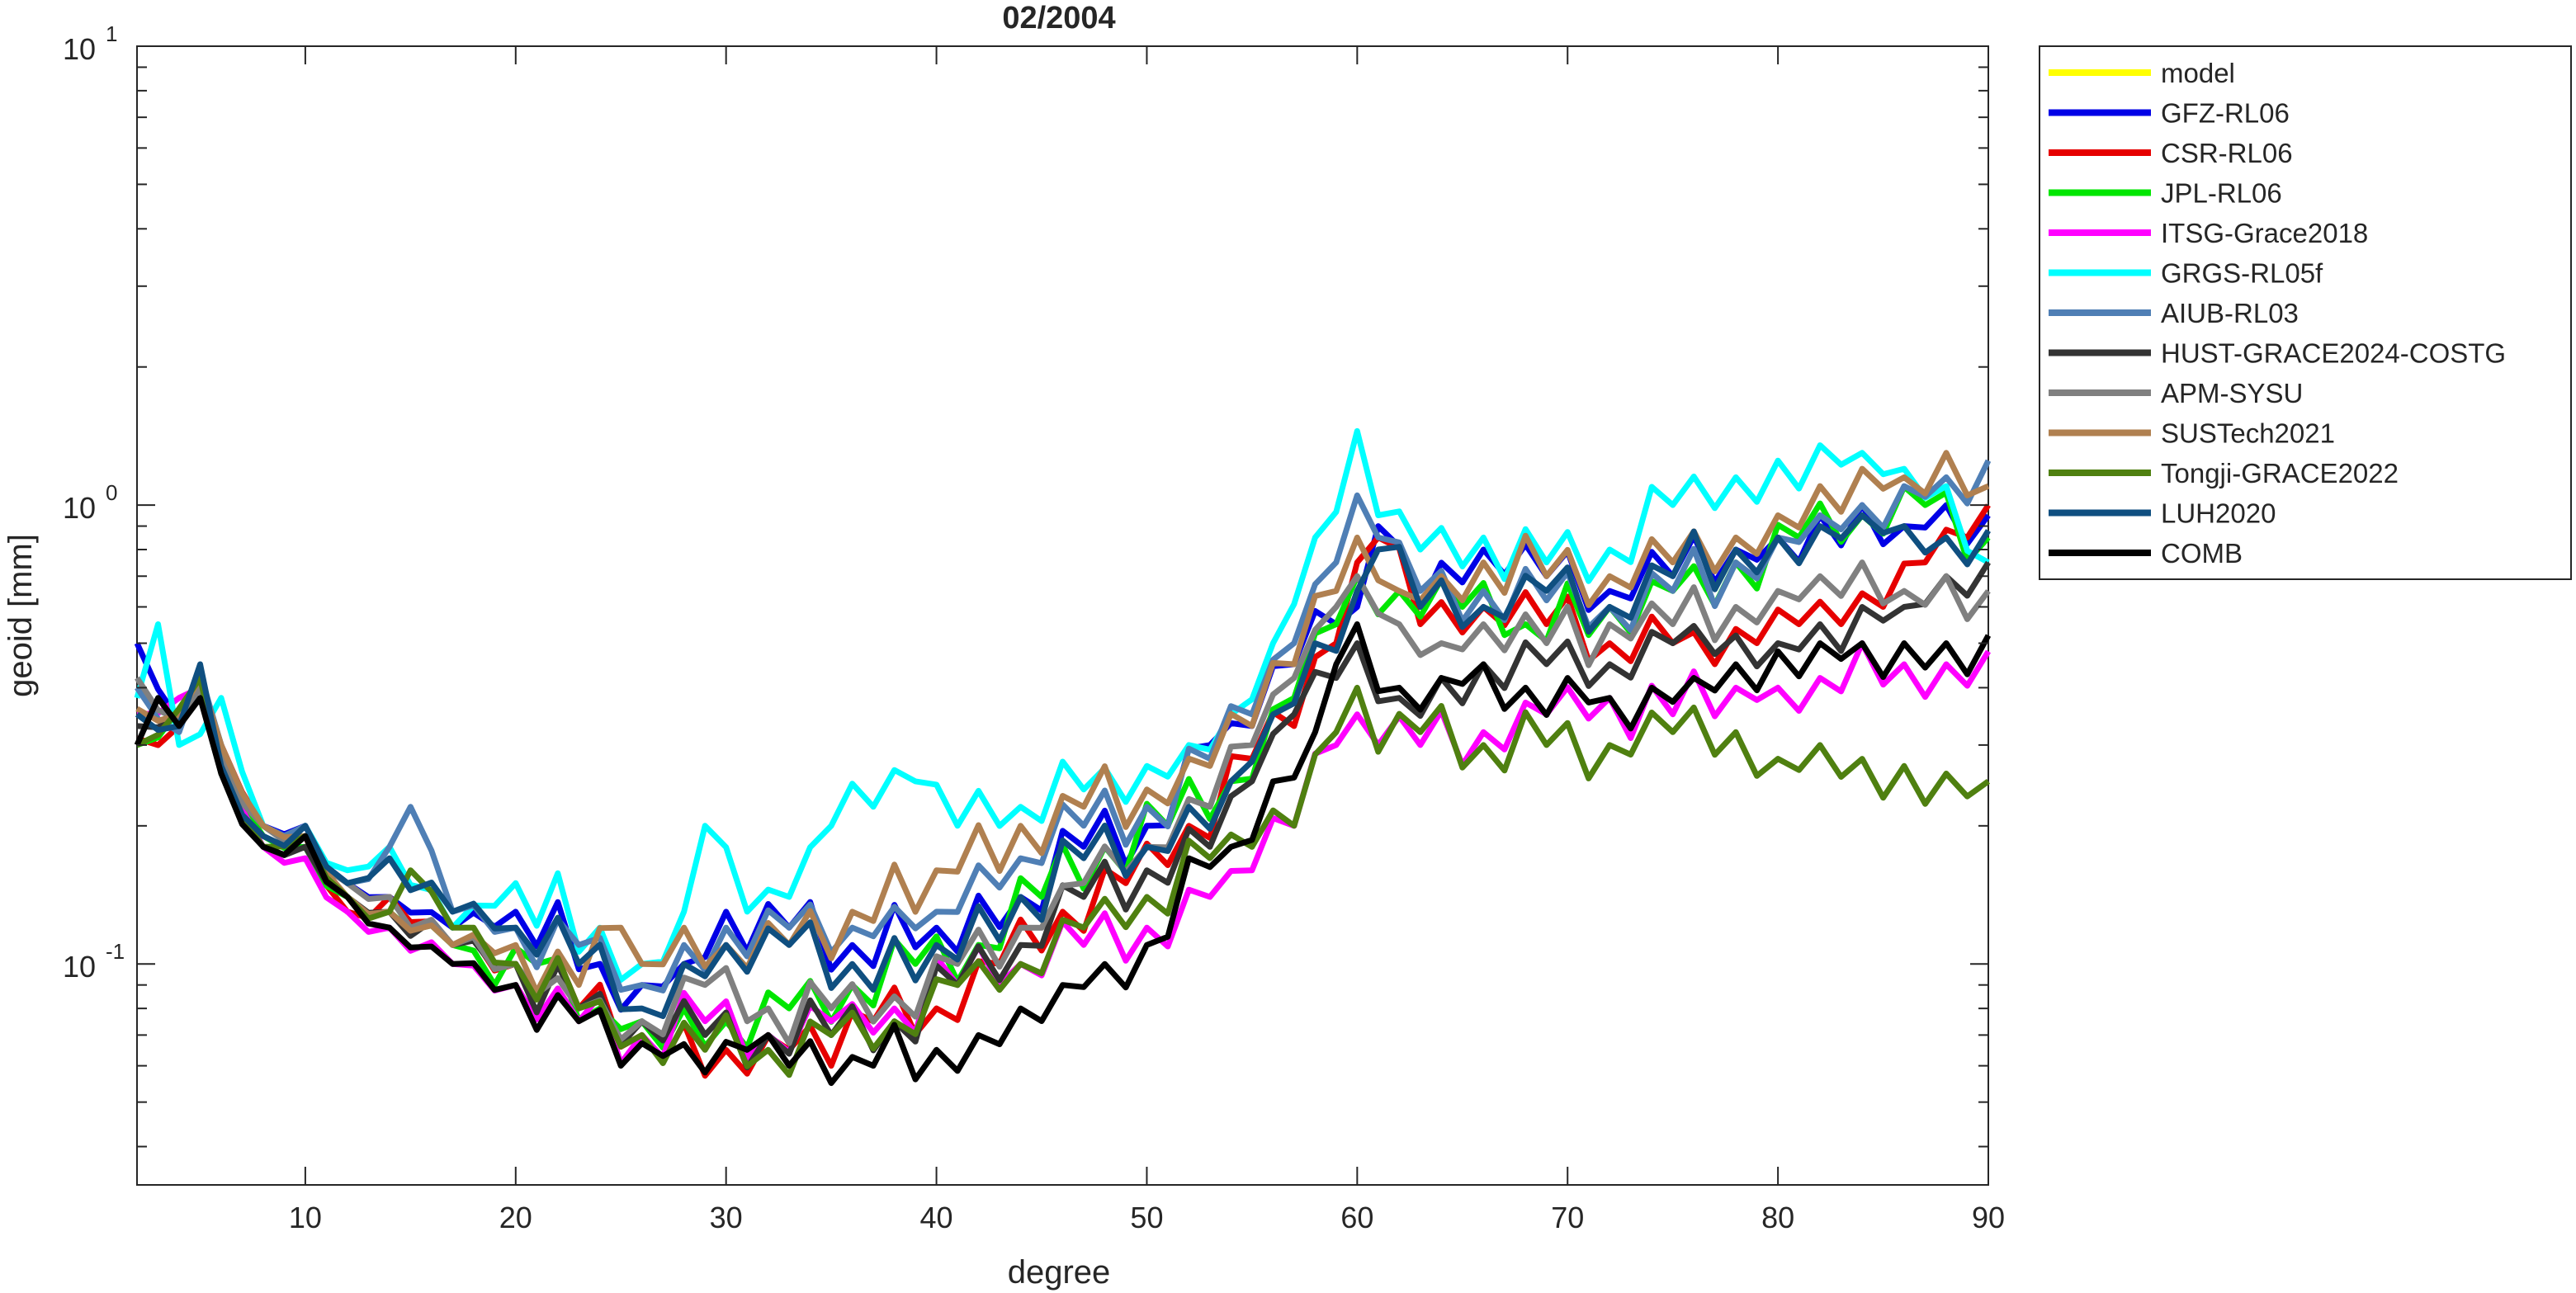 The width and height of the screenshot is (2576, 1293). I want to click on y-tick-label: 10 0, so click(90, 503).